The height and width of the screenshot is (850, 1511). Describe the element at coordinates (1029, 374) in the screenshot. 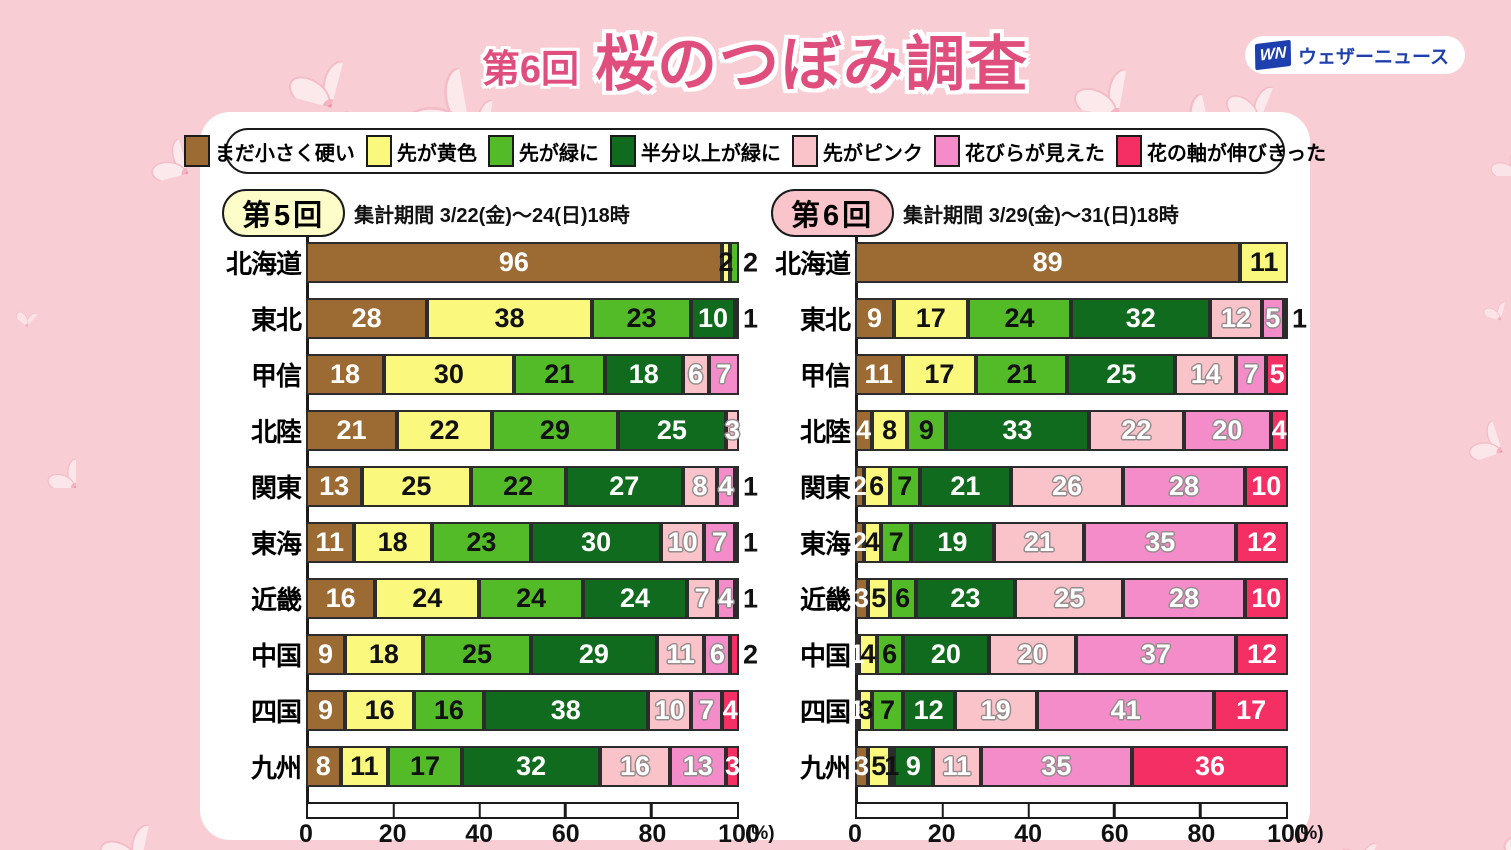

I see `chart-row: 甲信 11 17 21 25 14 7 5` at that location.